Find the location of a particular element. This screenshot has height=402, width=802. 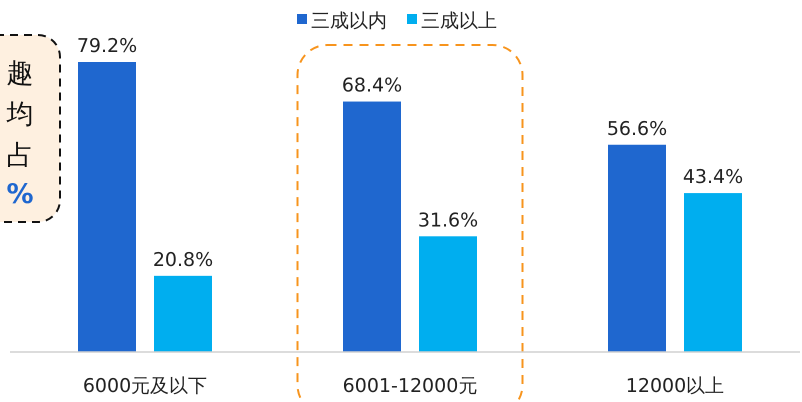

data-label: 31.6% is located at coordinates (448, 220).